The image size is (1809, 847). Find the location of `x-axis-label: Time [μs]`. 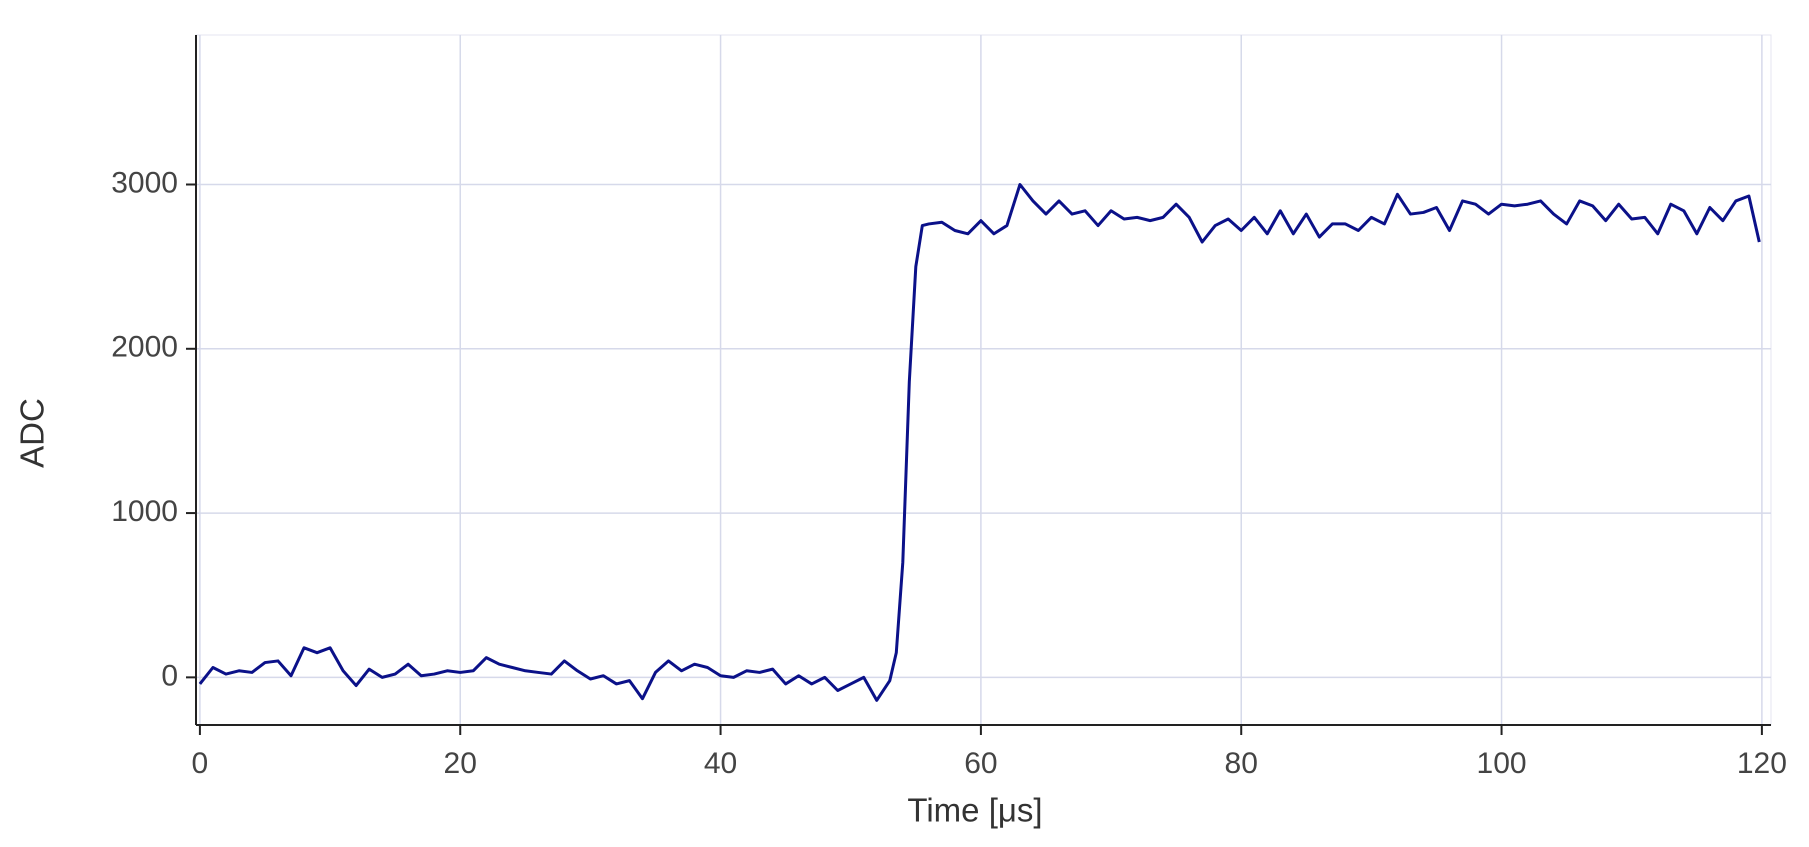

x-axis-label: Time [μs] is located at coordinates (974, 810).